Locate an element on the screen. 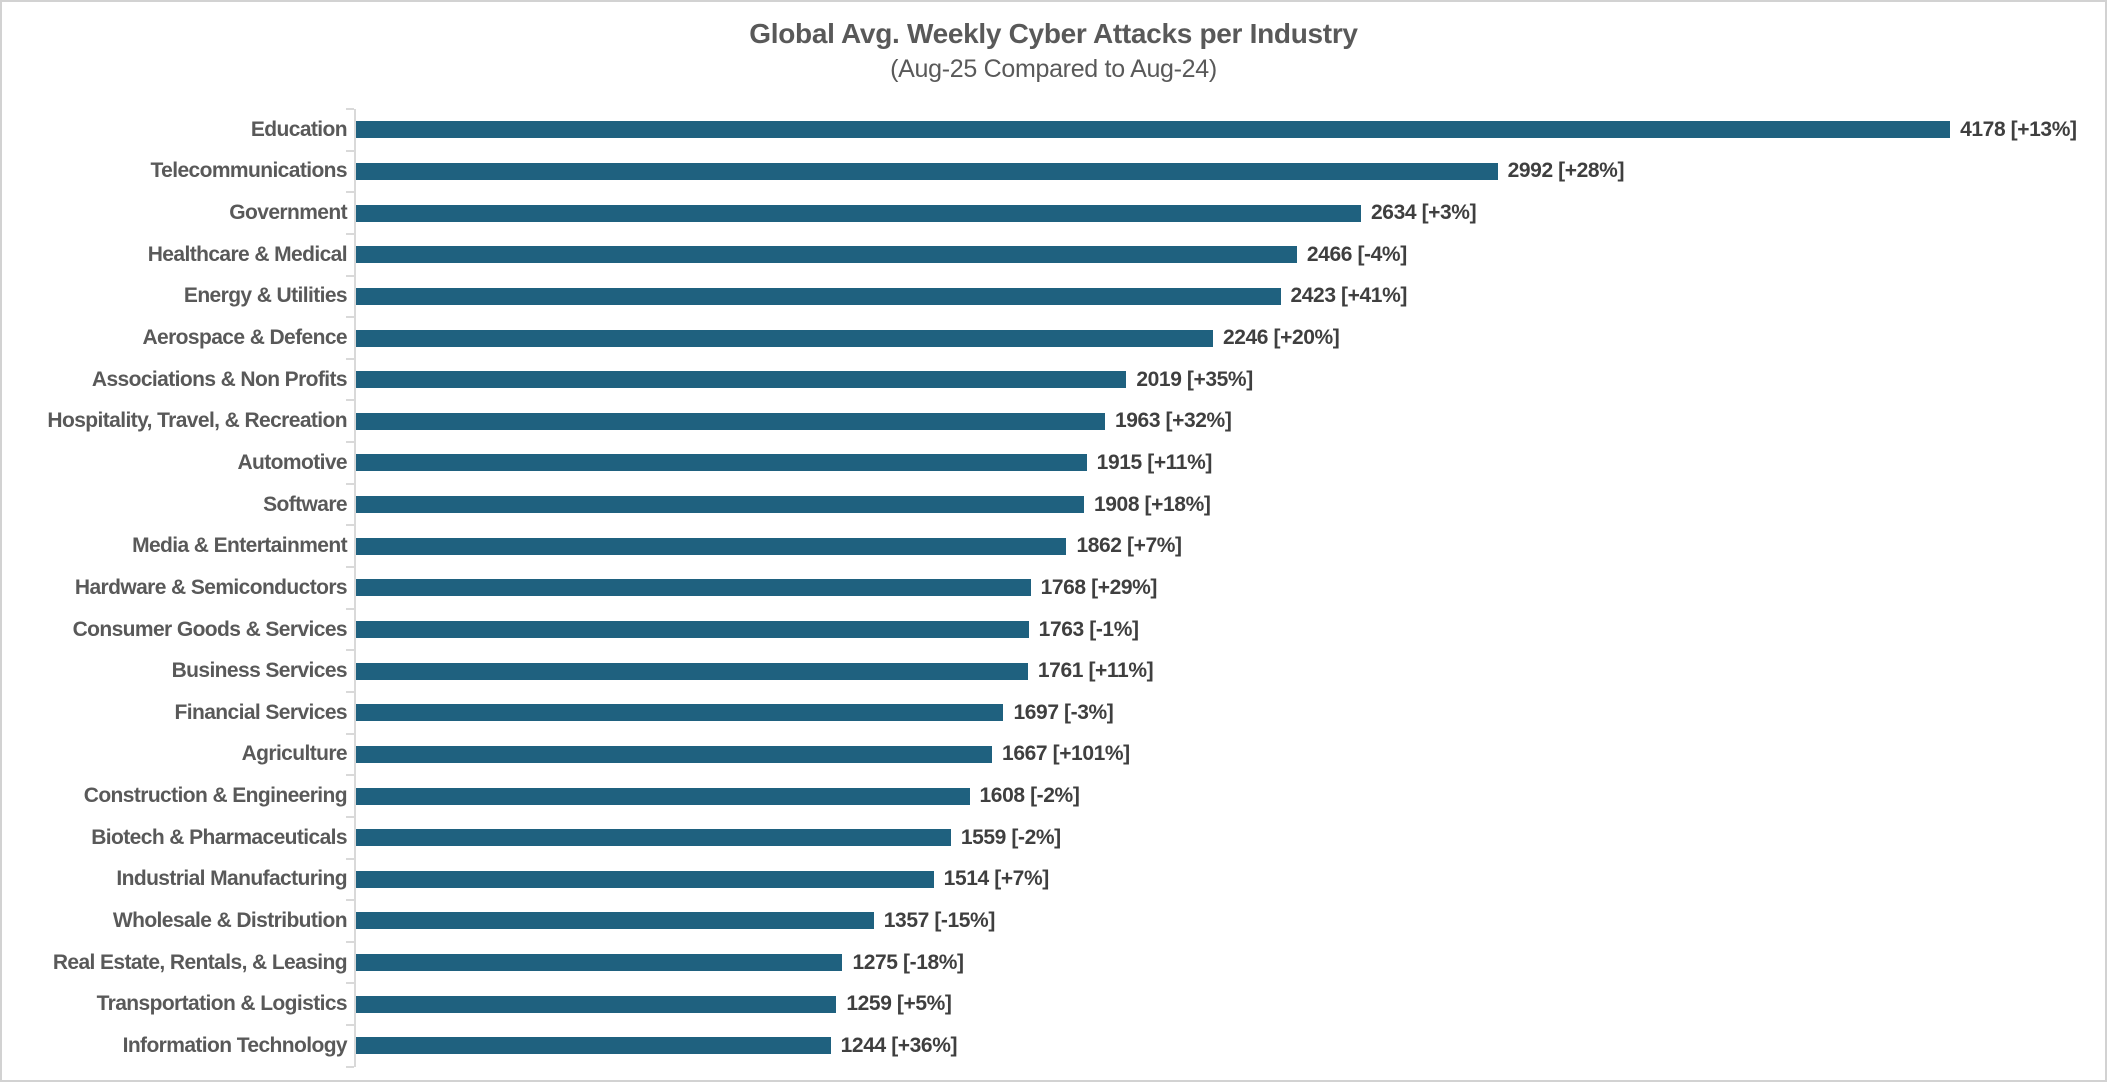 This screenshot has height=1082, width=2107. category-label-cell: Government is located at coordinates (178, 213).